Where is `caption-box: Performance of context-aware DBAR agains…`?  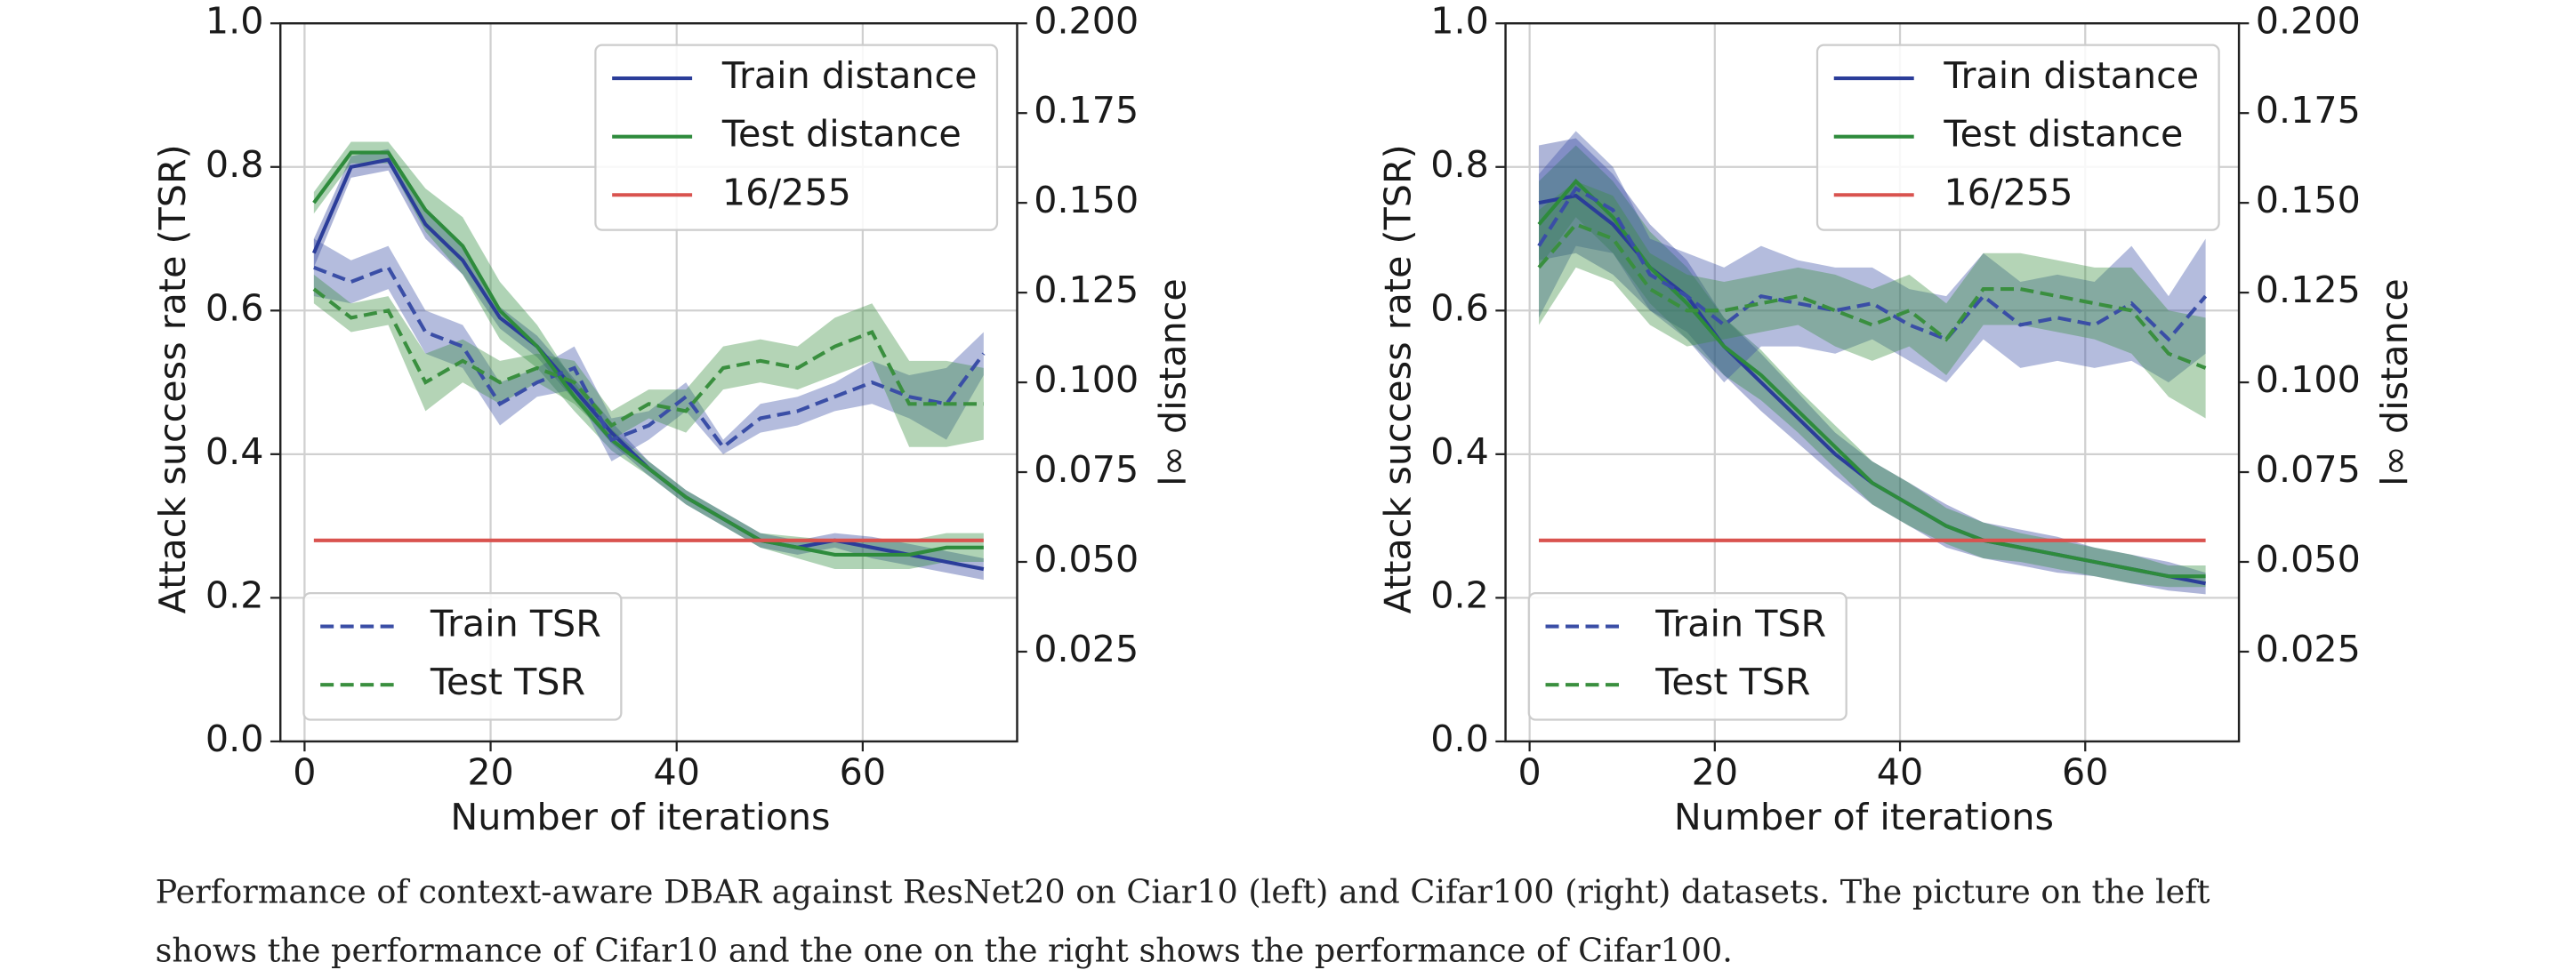 caption-box: Performance of context-aware DBAR agains… is located at coordinates (1182, 921).